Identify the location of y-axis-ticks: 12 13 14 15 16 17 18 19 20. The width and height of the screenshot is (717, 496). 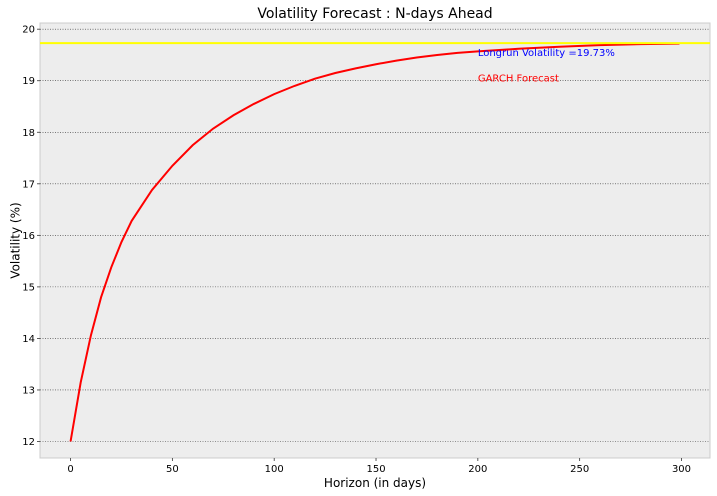
(31, 236).